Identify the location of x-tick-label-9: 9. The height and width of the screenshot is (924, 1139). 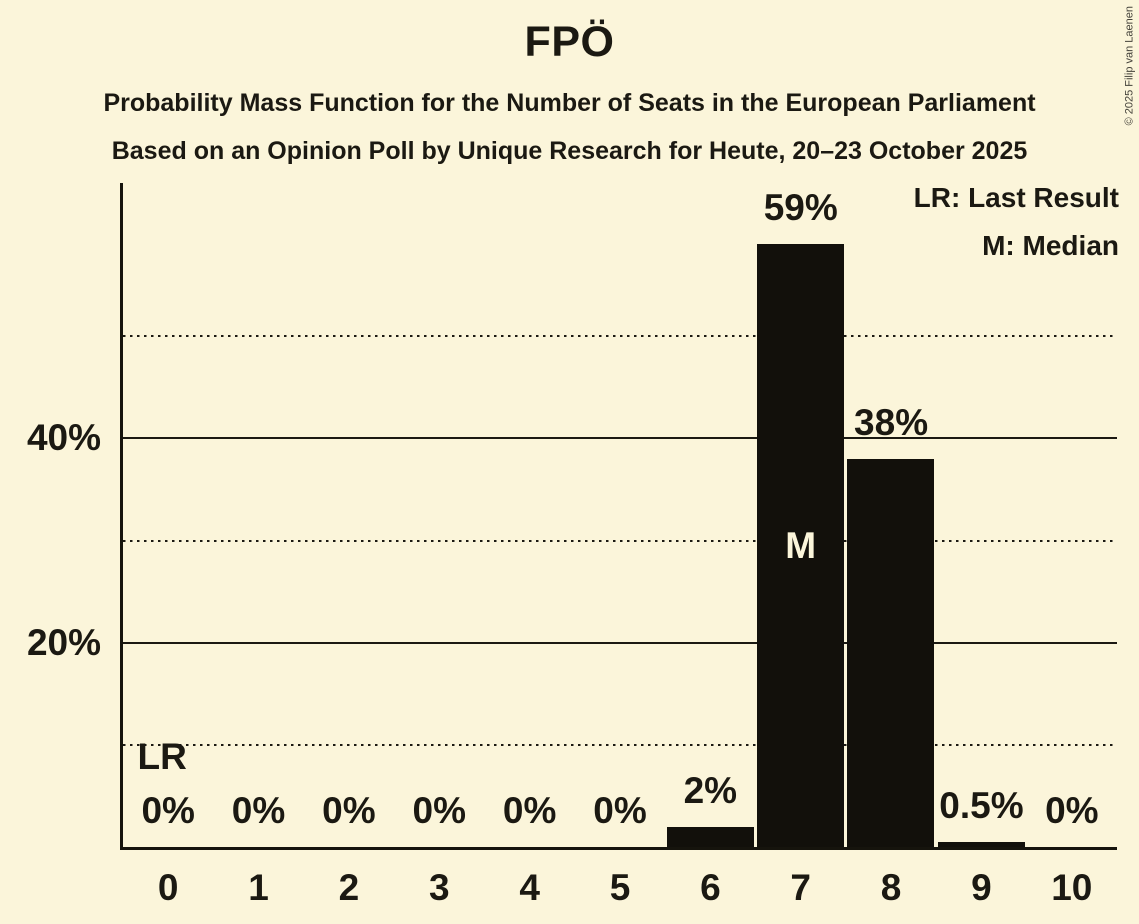
(981, 887).